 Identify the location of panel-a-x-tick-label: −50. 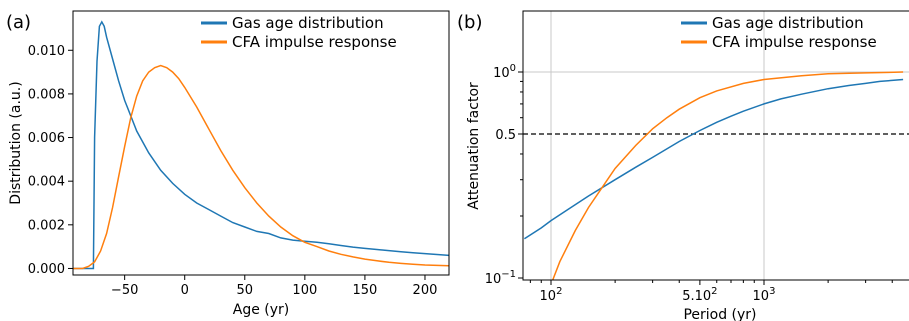
(124, 290).